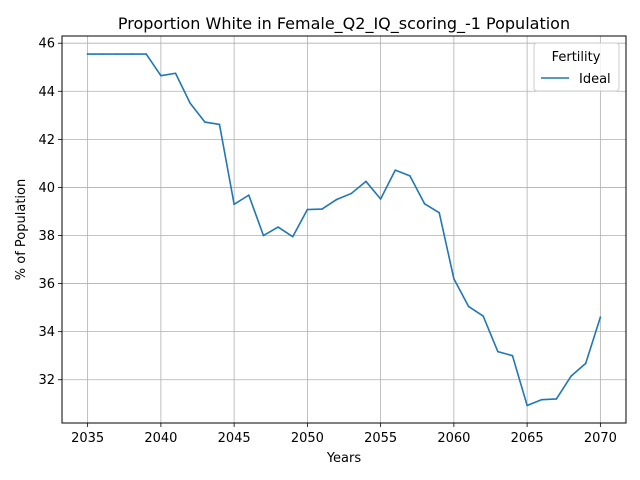  What do you see at coordinates (46, 140) in the screenshot?
I see `y-tick-label: 42` at bounding box center [46, 140].